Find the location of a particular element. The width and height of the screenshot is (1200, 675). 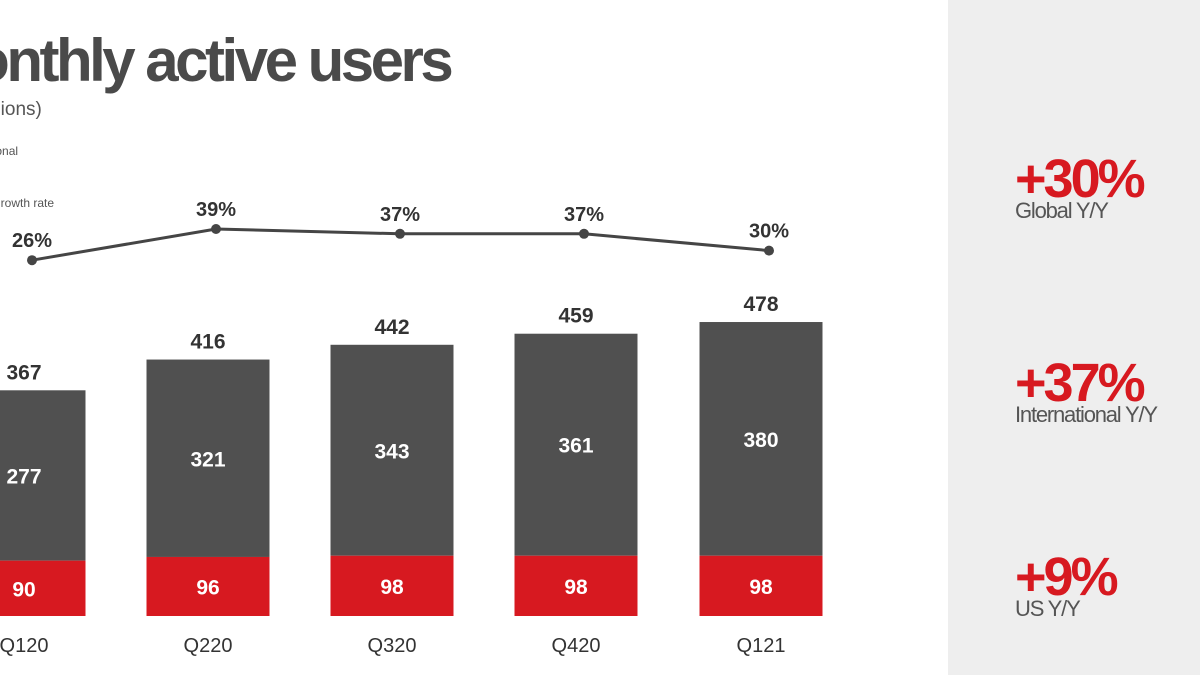

stat-us: +9% US Y/Y is located at coordinates (1067, 584).